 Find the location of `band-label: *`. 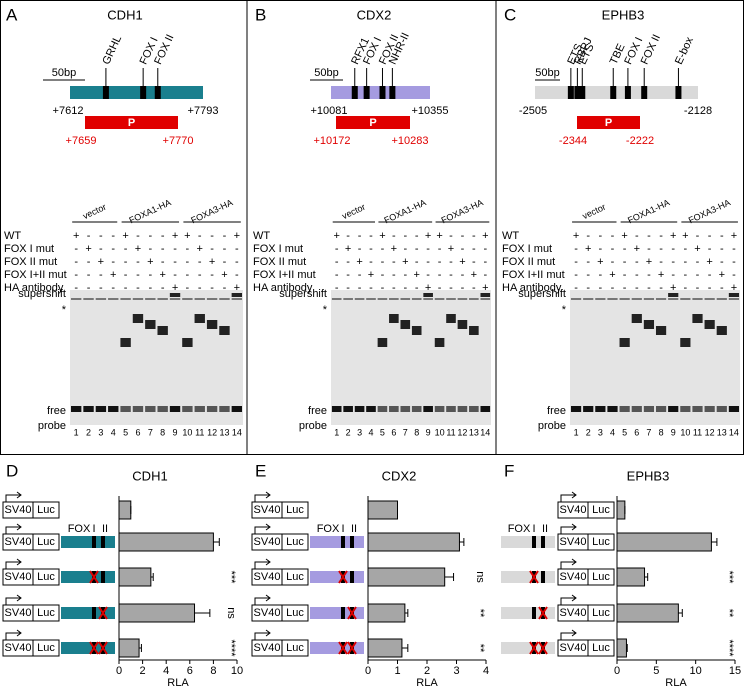

band-label: * is located at coordinates (564, 310).